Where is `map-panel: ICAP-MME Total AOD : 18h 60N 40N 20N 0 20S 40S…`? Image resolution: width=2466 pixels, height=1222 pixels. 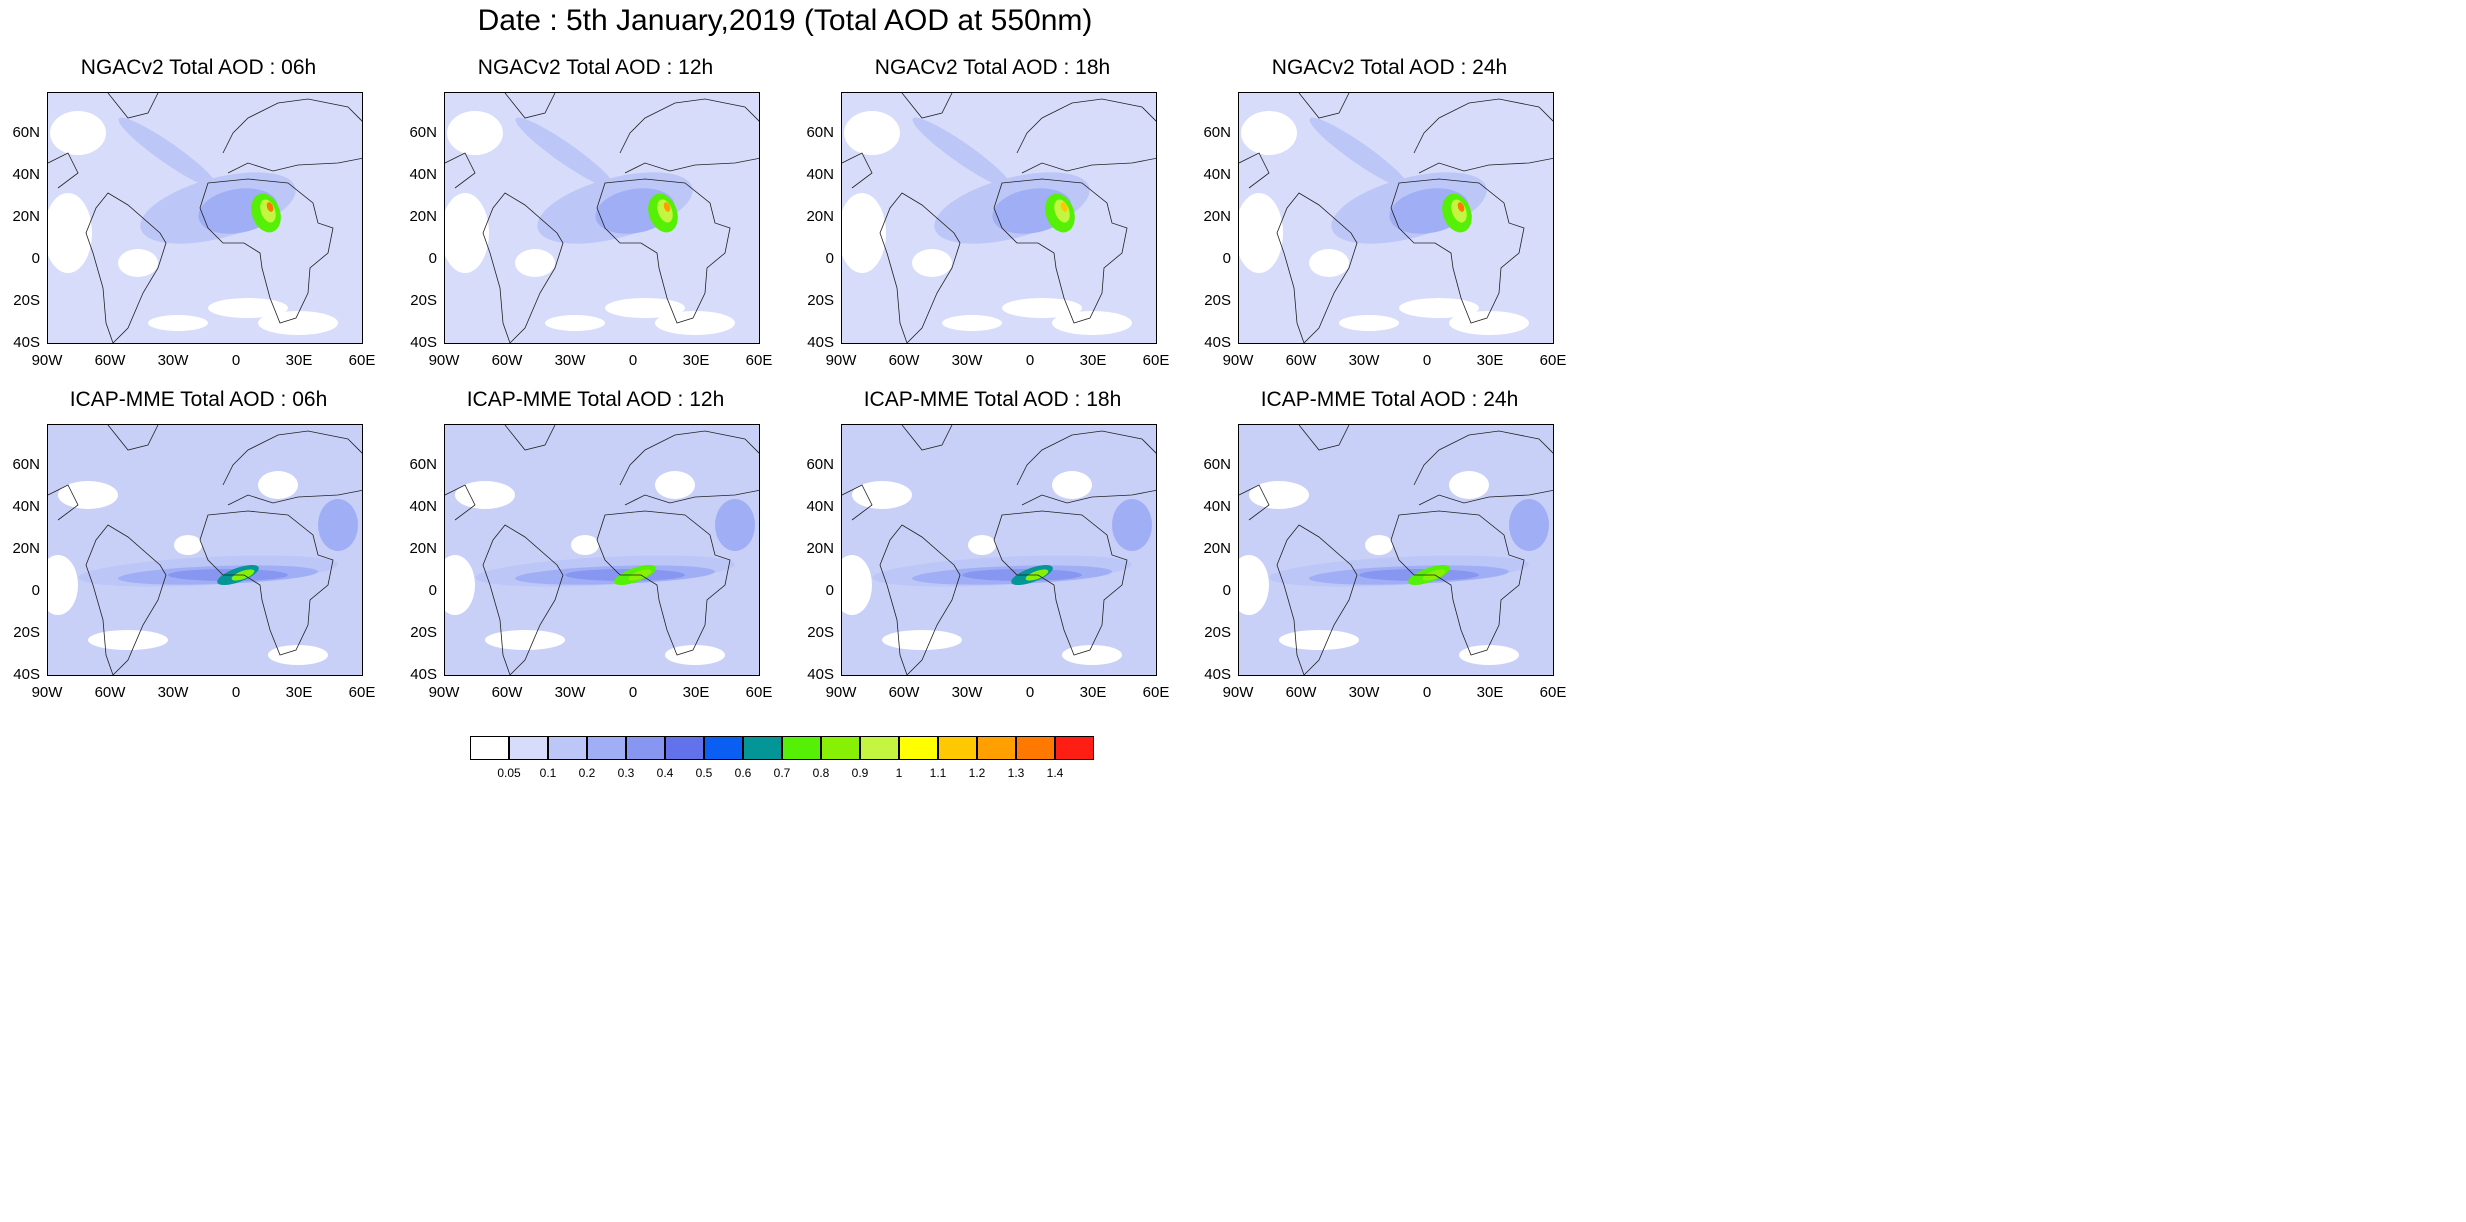
map-panel: ICAP-MME Total AOD : 18h 60N 40N 20N 0 20S 40S… is located at coordinates (992, 561).